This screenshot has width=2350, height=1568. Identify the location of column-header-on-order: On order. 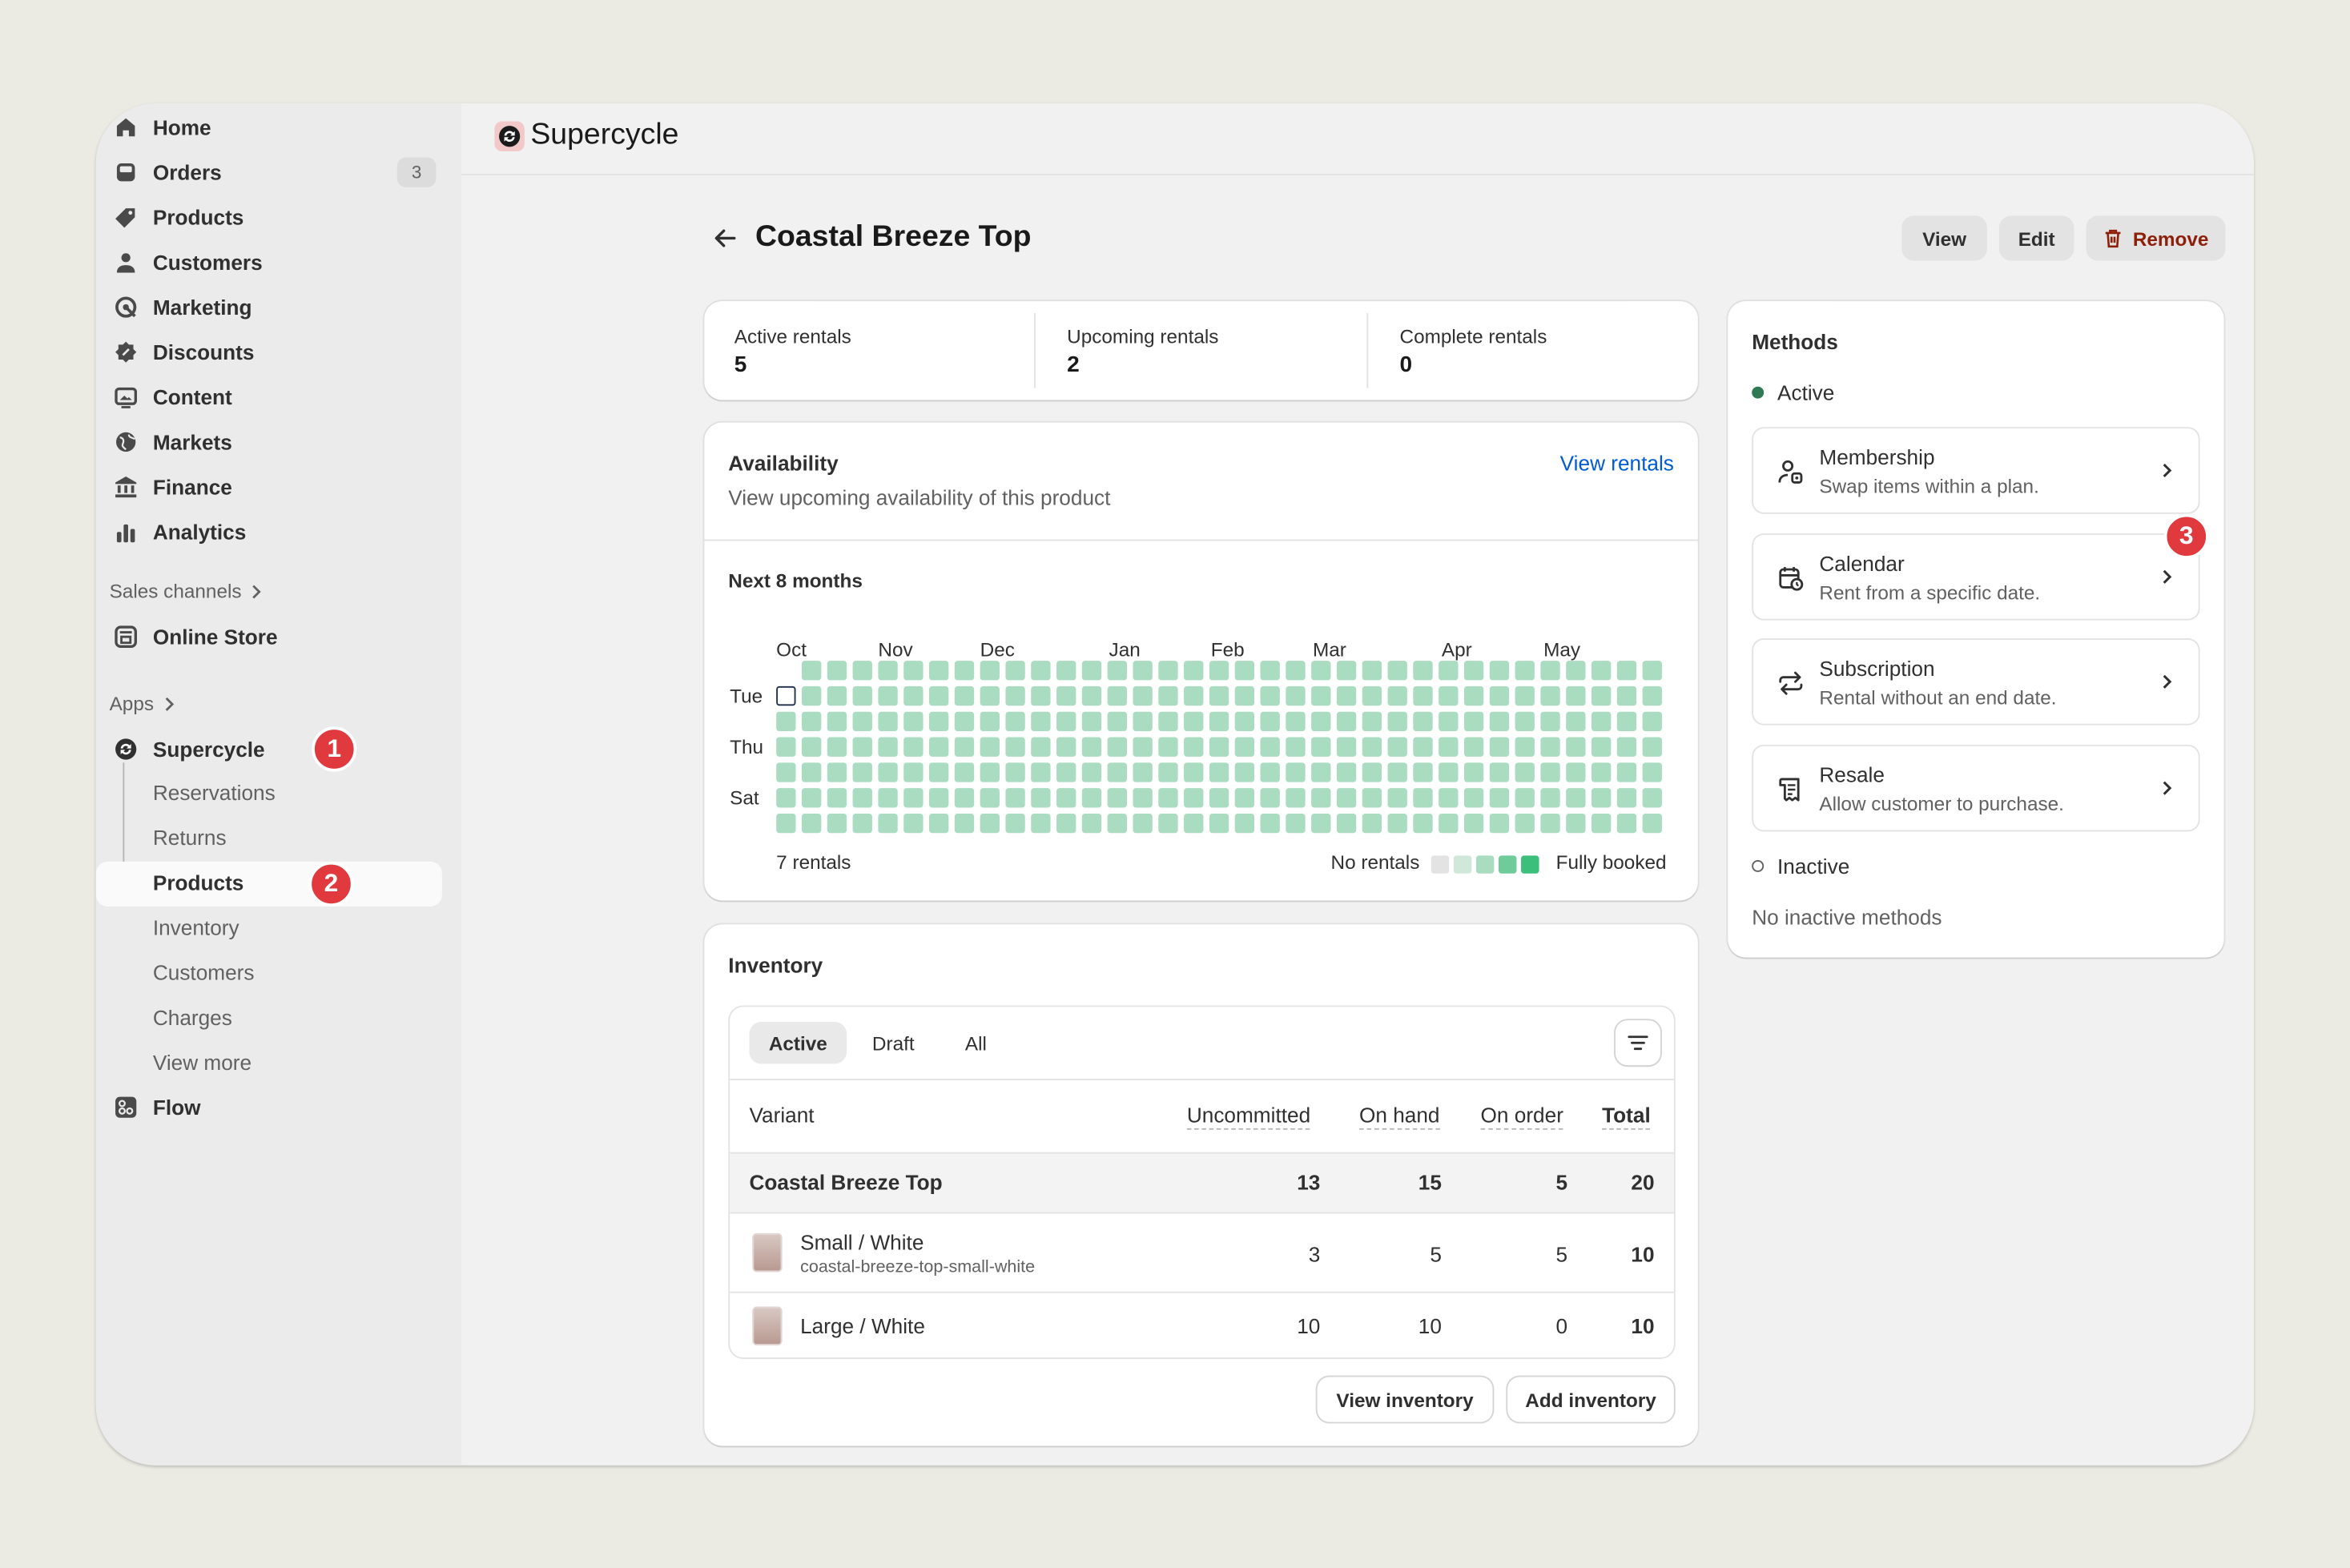
(1521, 1116).